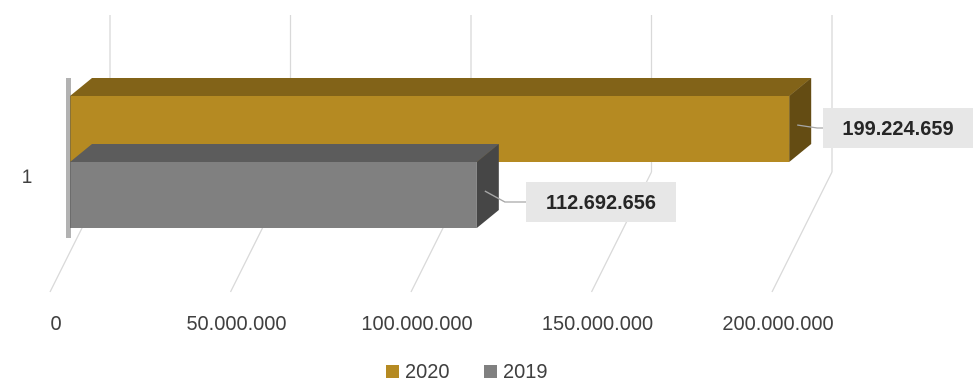  I want to click on bar-left-edge, so click(68, 158).